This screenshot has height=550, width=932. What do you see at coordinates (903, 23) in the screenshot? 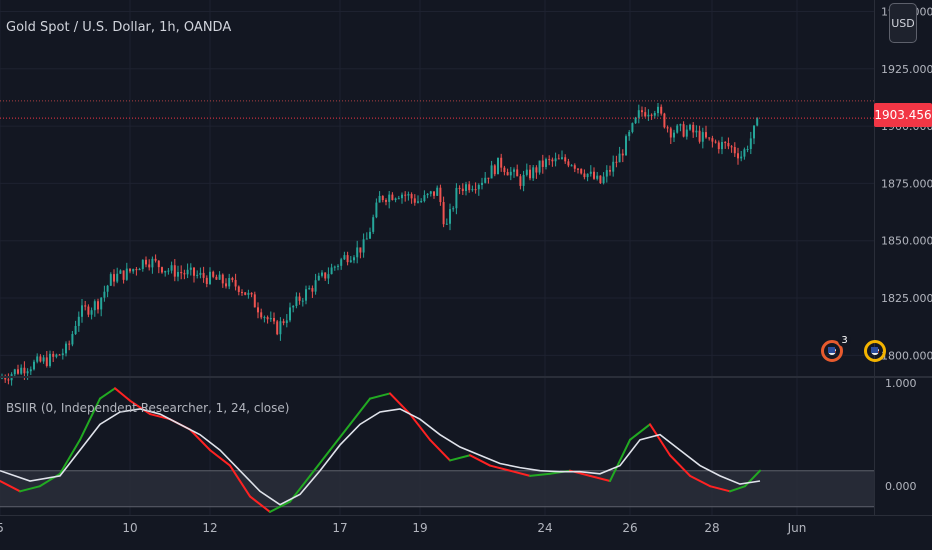
I see `currency-unit-button: USD` at bounding box center [903, 23].